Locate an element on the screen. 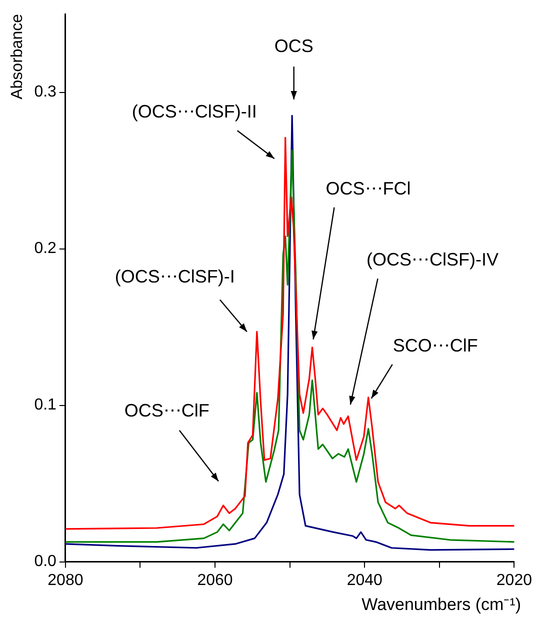 The height and width of the screenshot is (617, 535). y-tick-label: 0.1 is located at coordinates (45, 405).